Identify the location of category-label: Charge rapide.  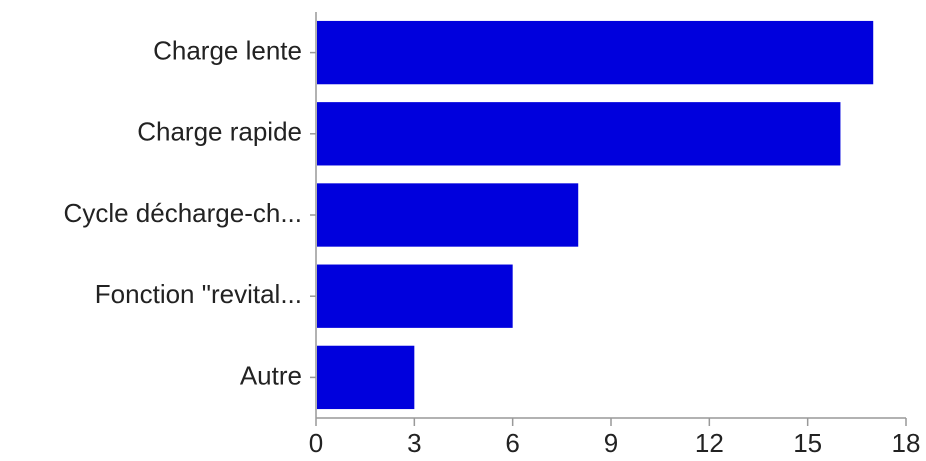
(219, 132).